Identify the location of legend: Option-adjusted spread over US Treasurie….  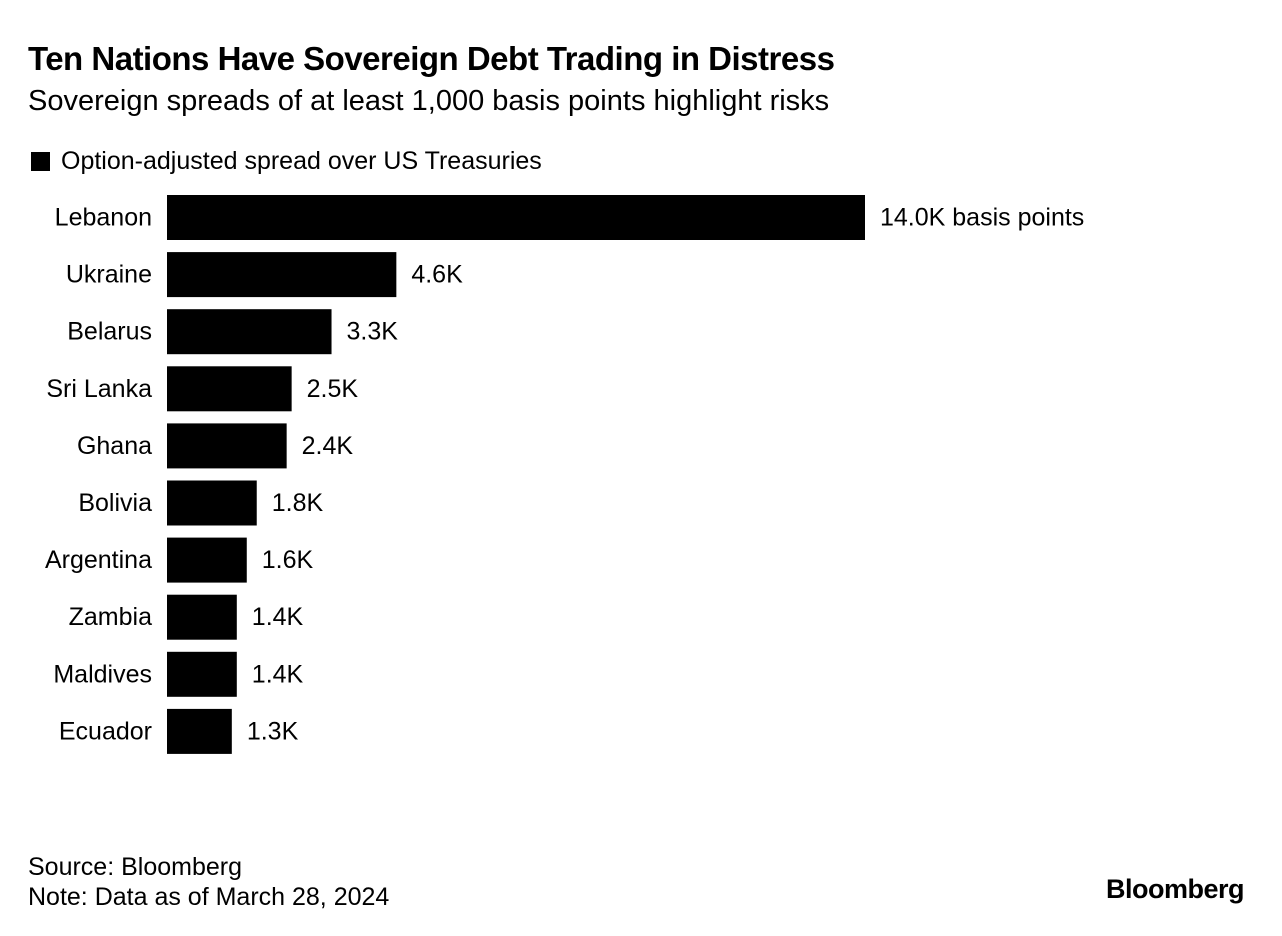
(286, 161).